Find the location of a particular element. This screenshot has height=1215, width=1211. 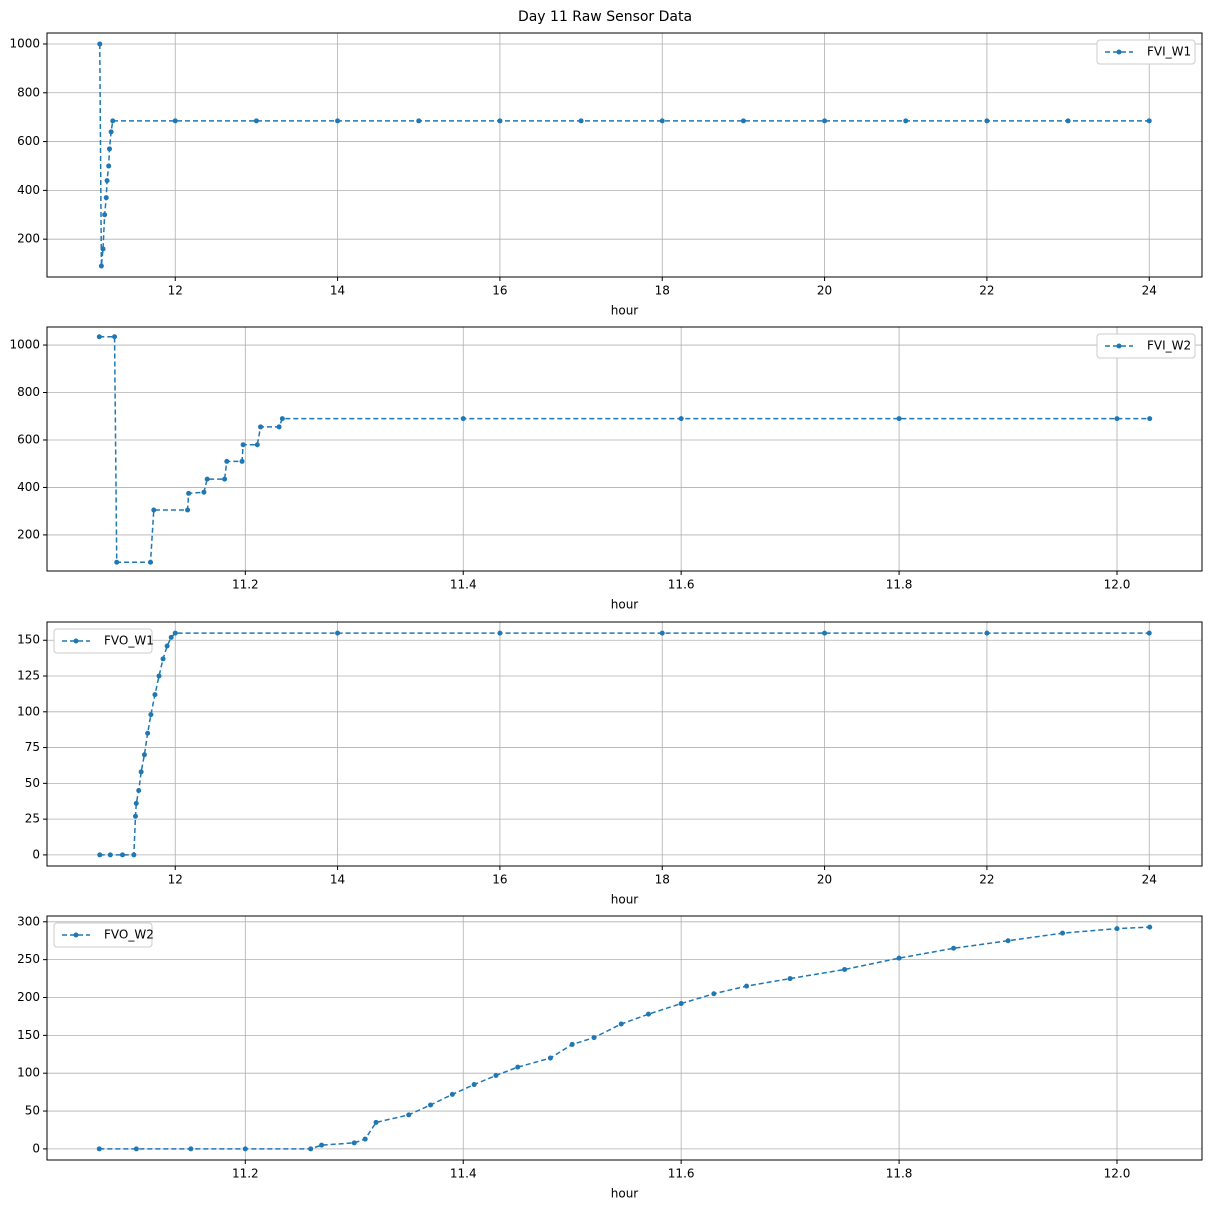

x-tick-label: 12 is located at coordinates (175, 291).